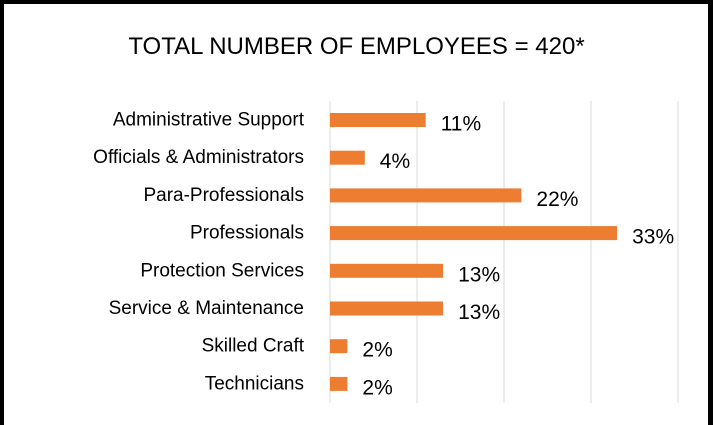  Describe the element at coordinates (247, 233) in the screenshot. I see `category-label: Professionals` at that location.